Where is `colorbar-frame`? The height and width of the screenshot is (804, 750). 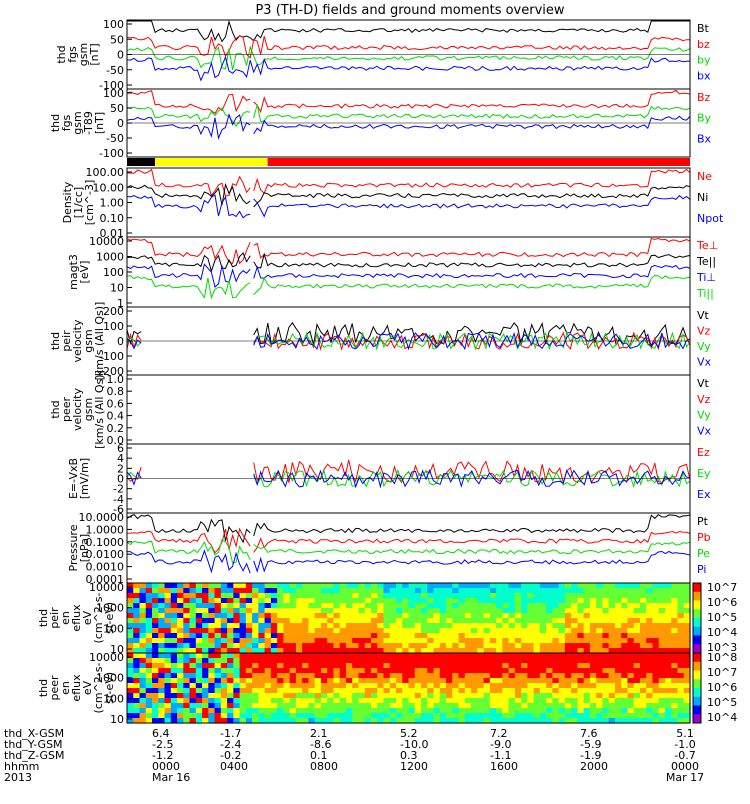 colorbar-frame is located at coordinates (697, 688).